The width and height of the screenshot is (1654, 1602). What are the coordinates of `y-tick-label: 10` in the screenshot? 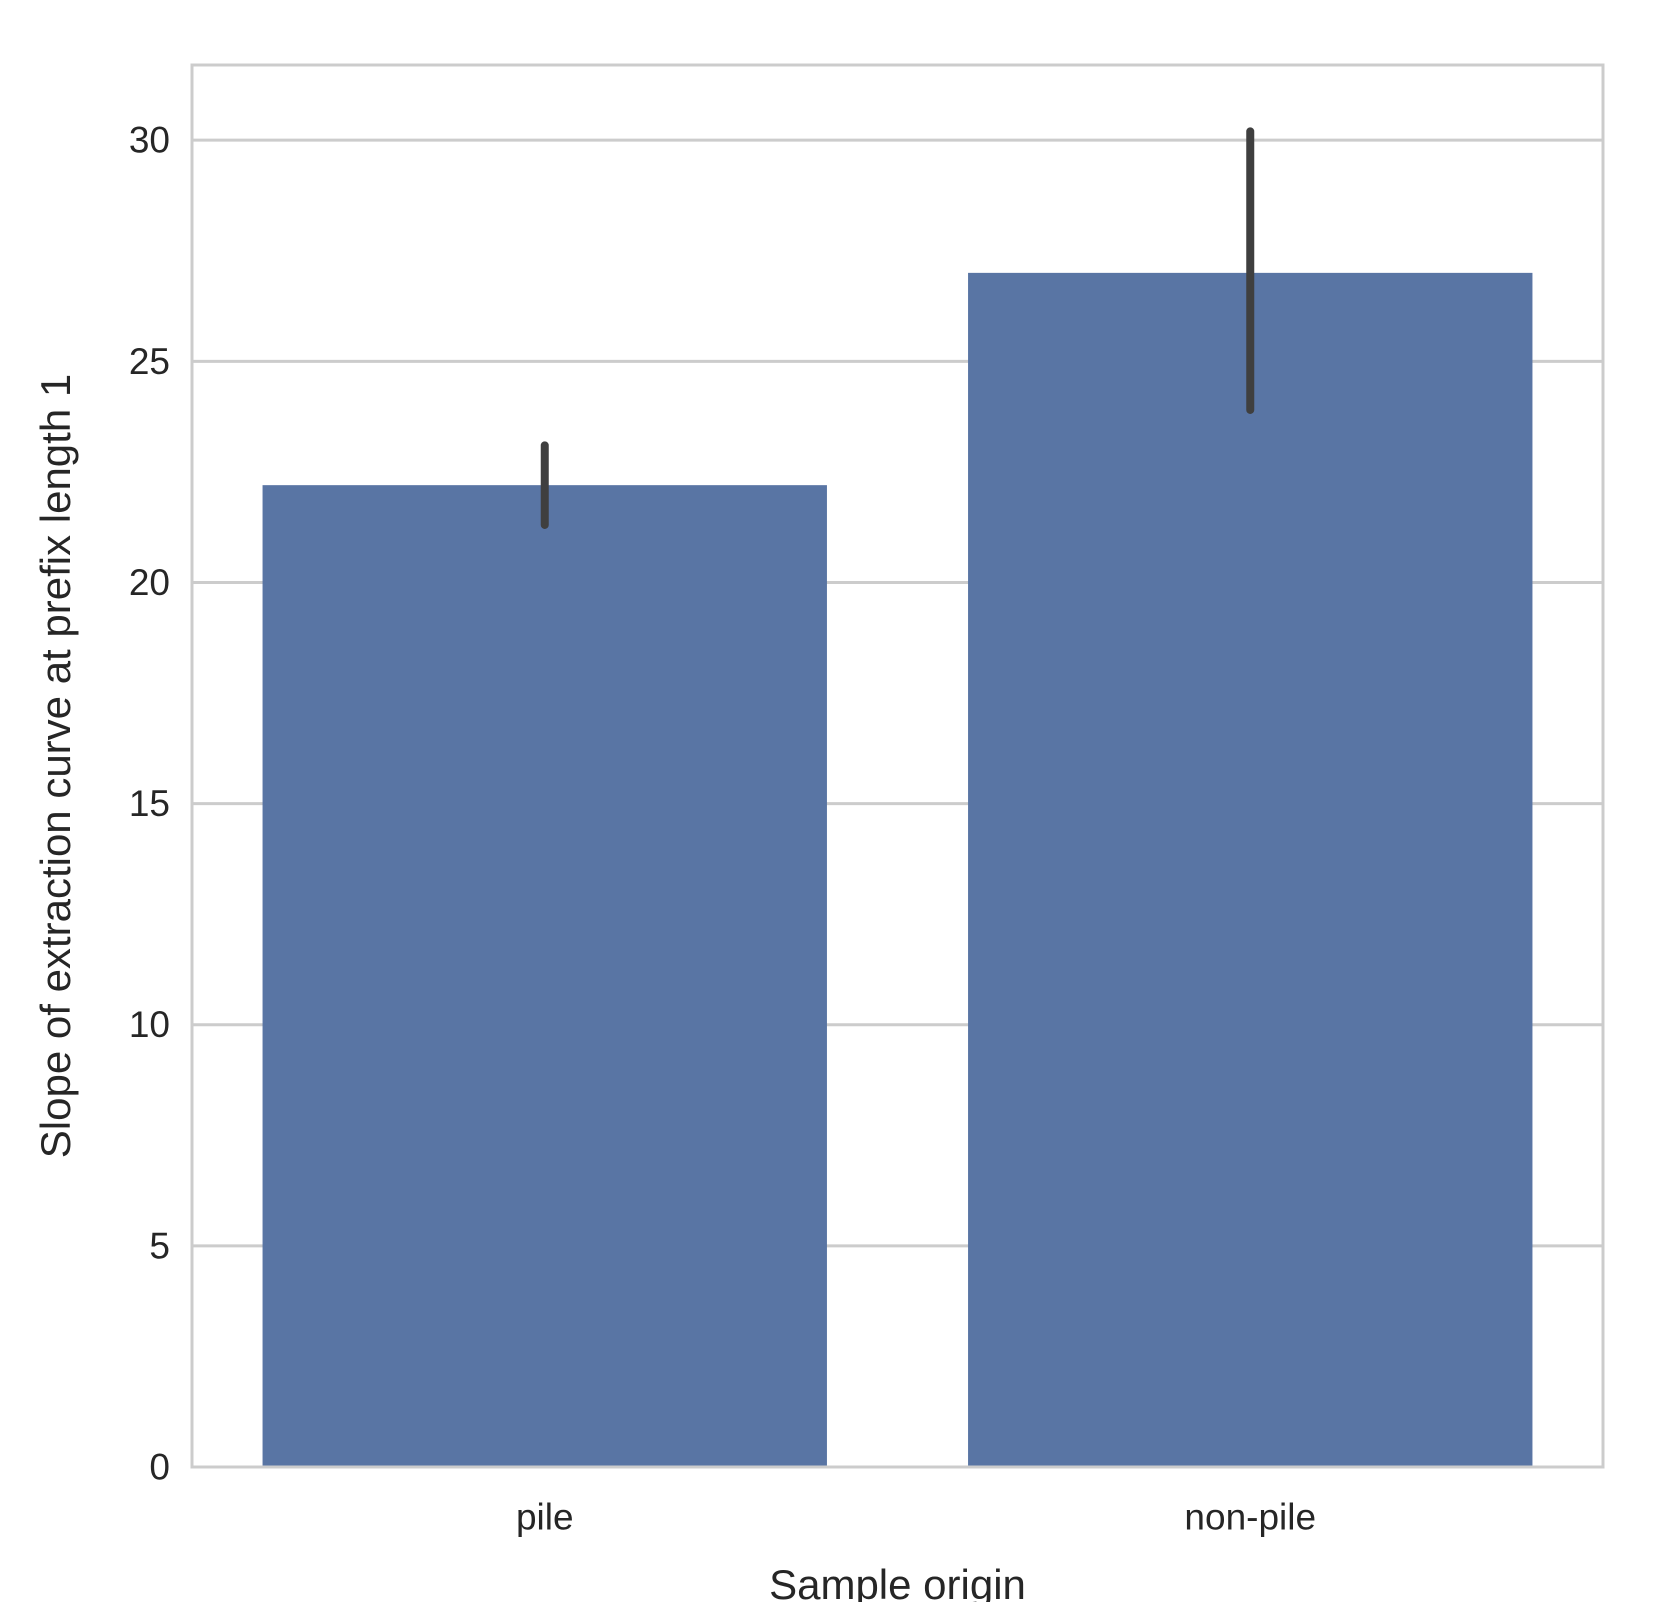 It's located at (149, 1024).